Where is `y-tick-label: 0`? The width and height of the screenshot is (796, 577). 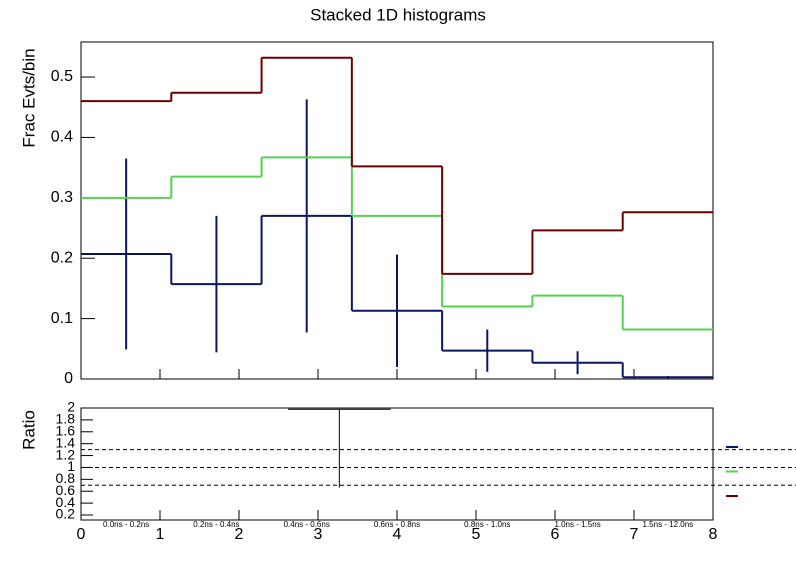
y-tick-label: 0 is located at coordinates (68, 378).